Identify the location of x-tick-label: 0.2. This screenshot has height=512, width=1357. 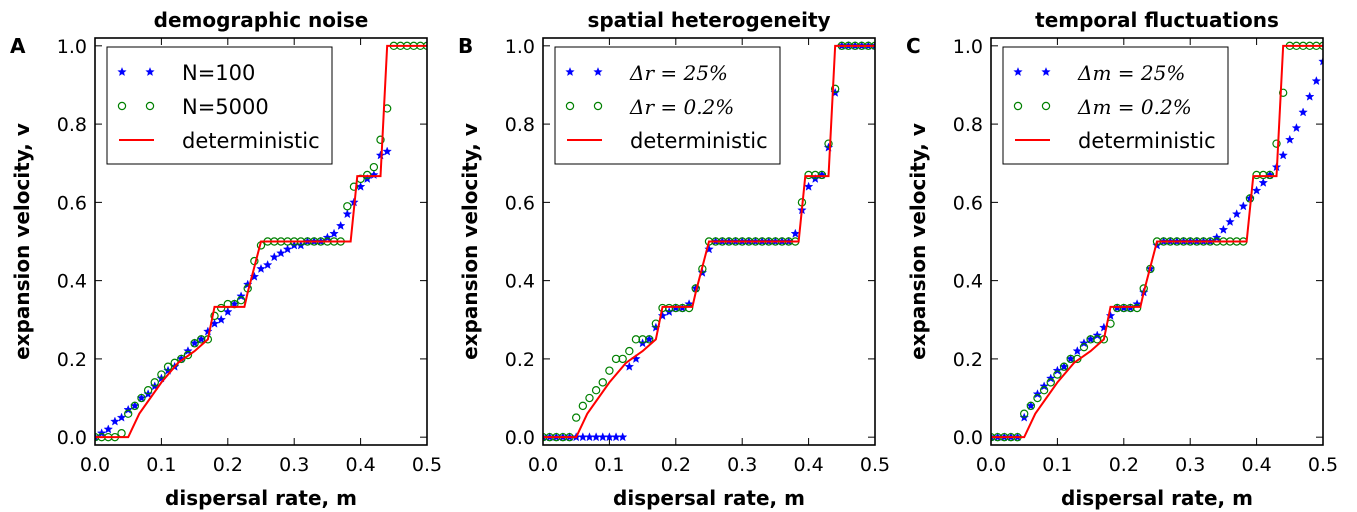
(676, 465).